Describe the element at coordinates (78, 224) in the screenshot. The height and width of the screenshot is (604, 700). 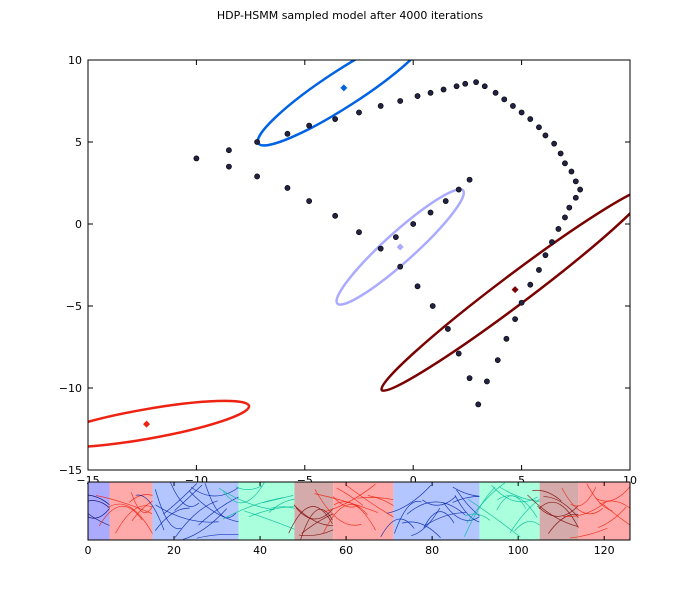
I see `y-tick-label: 0` at that location.